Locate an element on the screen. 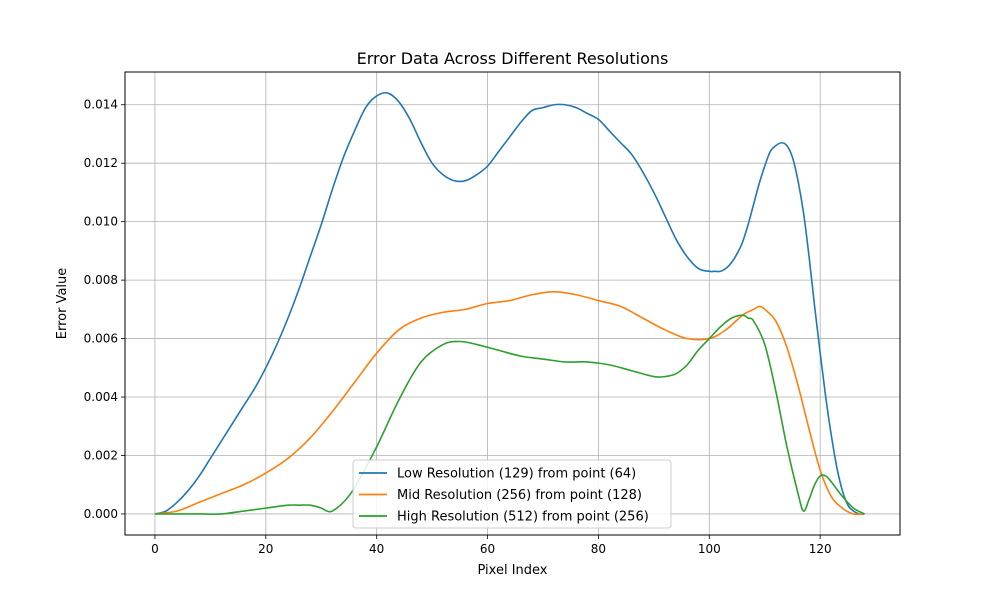 Image resolution: width=1000 pixels, height=600 pixels. chart-title: Error Data Across Different Resolutions is located at coordinates (513, 58).